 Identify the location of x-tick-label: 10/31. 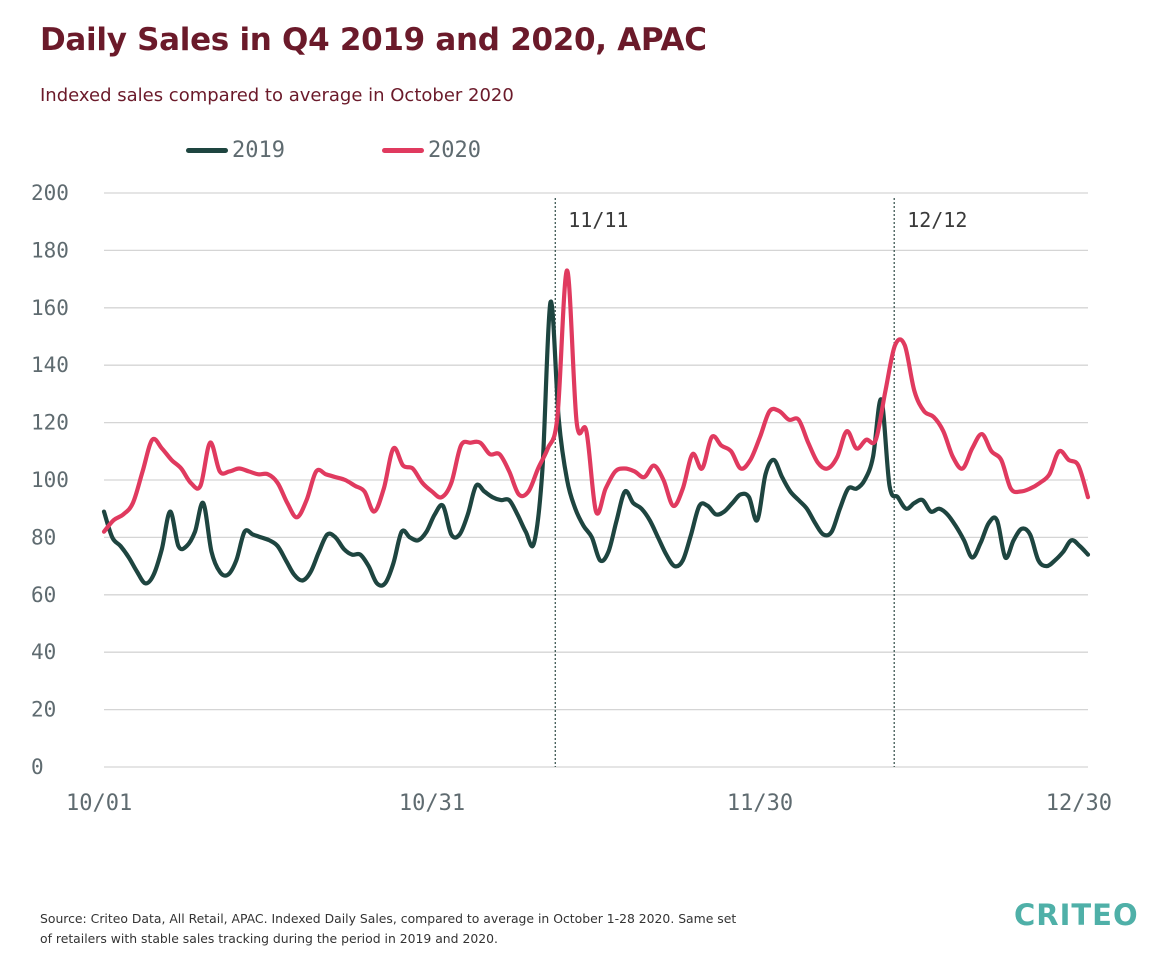
(432, 803).